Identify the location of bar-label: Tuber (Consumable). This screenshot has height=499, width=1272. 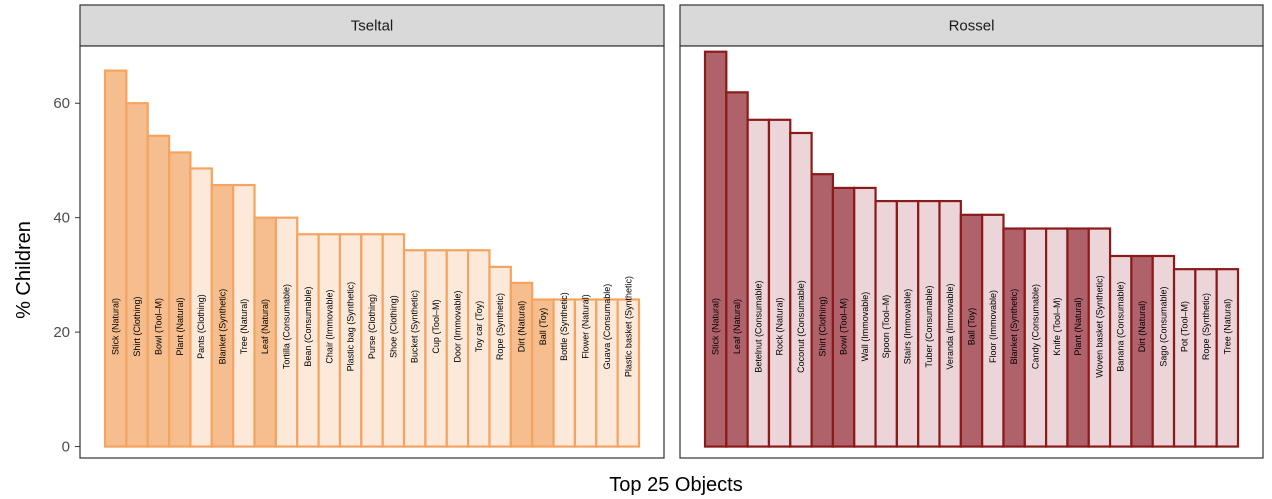
(929, 326).